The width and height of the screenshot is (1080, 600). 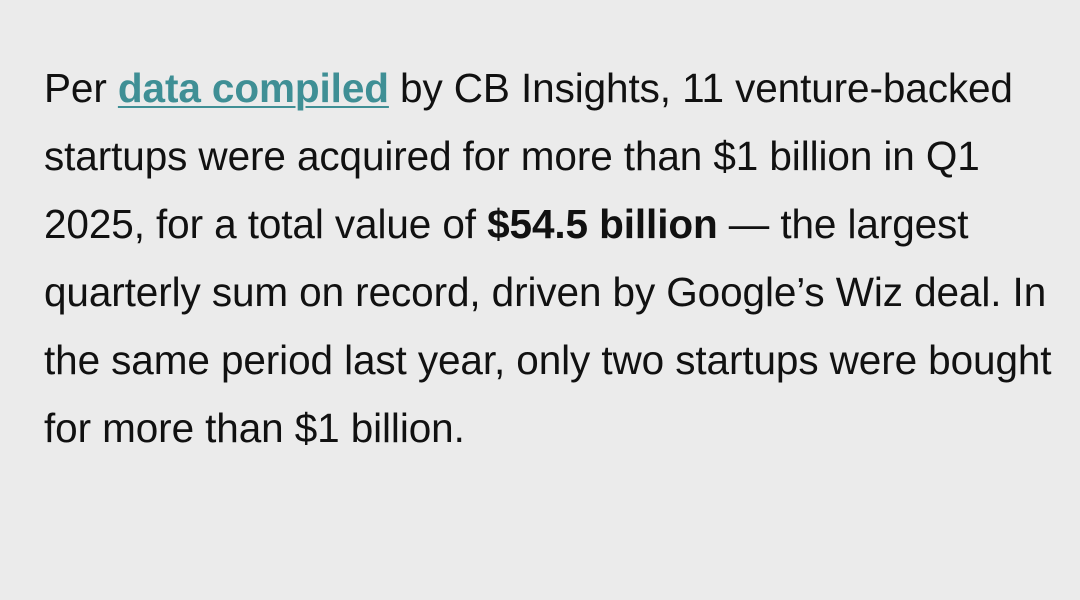 I want to click on paragraph-text-intro: Per, so click(x=81, y=88).